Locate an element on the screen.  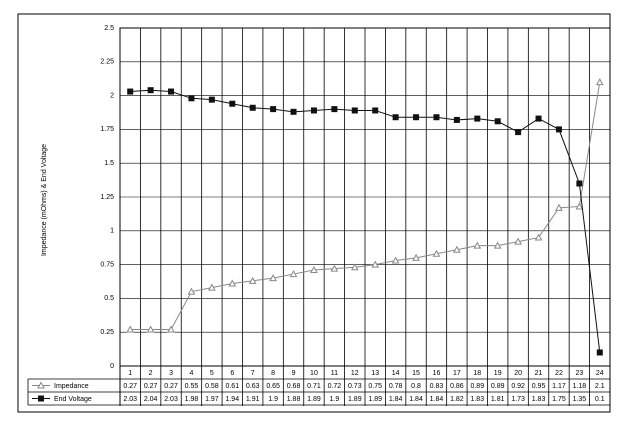
y-tick-label: 1.5 is located at coordinates (109, 163).